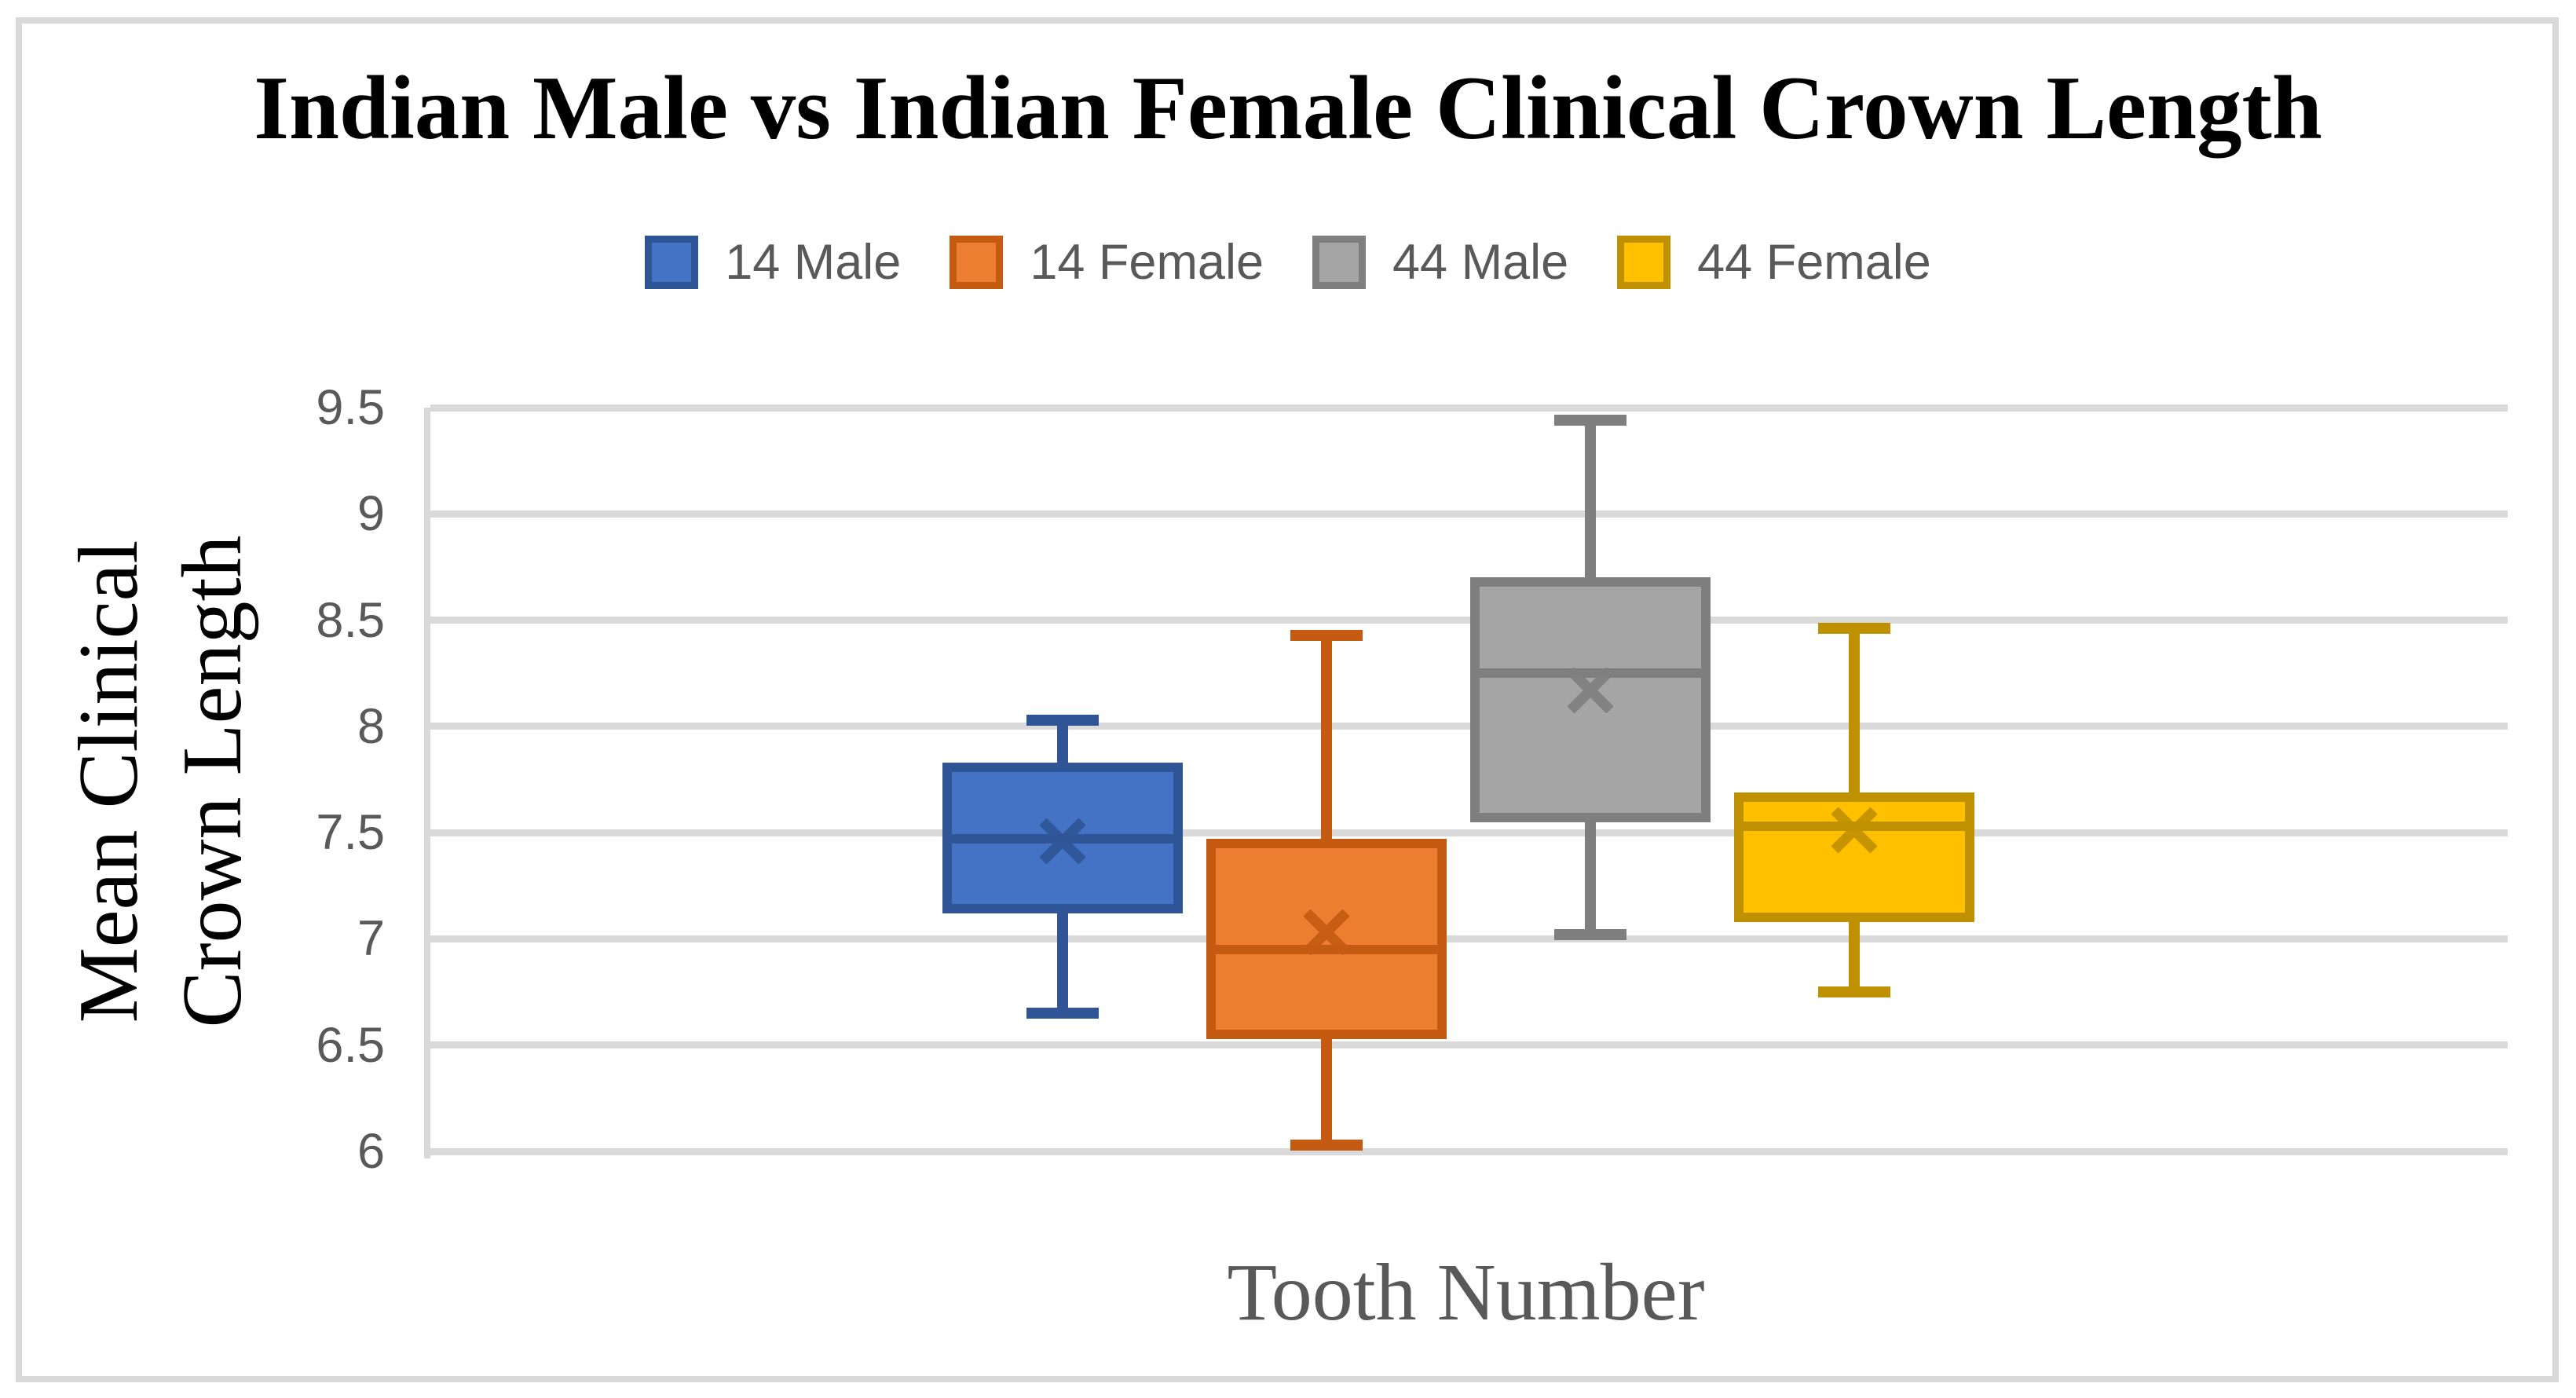 This screenshot has height=1398, width=2576. I want to click on gridline-8.5, so click(1469, 620).